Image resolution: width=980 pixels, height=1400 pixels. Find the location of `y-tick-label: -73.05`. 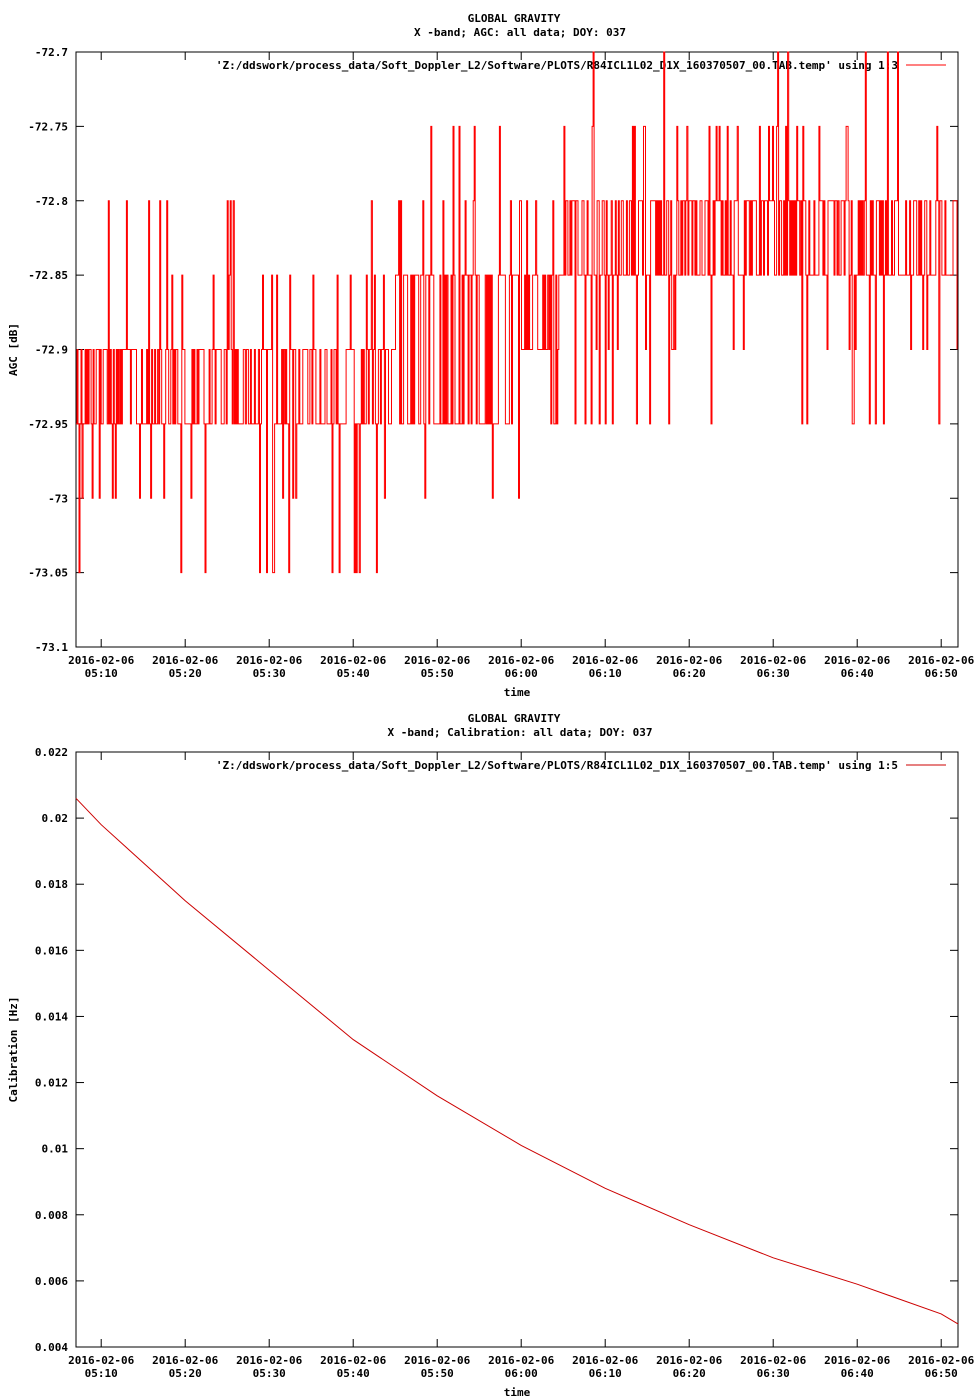

y-tick-label: -73.05 is located at coordinates (48, 573).